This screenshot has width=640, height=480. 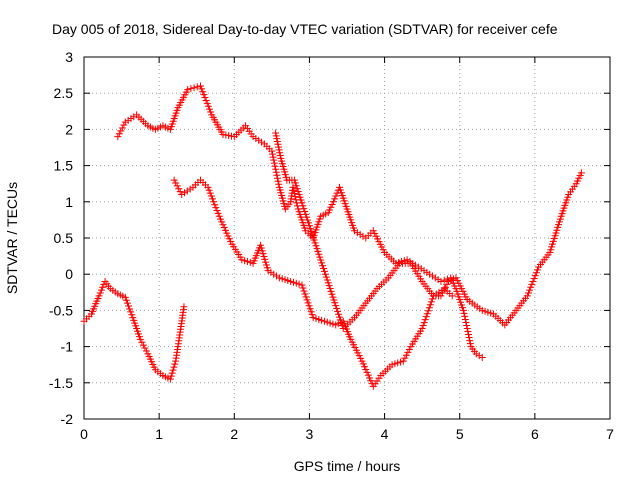 I want to click on y-tick-labels: -2 -1.5 -1 -0.5 0 0.5 1 1.5 2 2.5 3, so click(x=61, y=238).